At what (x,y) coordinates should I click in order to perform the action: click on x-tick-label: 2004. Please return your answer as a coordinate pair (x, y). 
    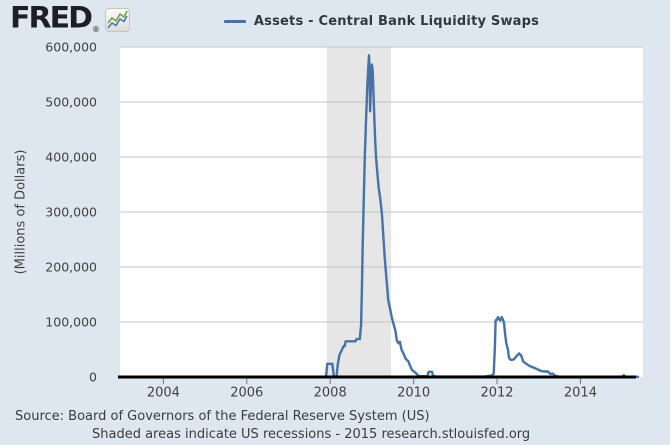
    Looking at the image, I should click on (163, 393).